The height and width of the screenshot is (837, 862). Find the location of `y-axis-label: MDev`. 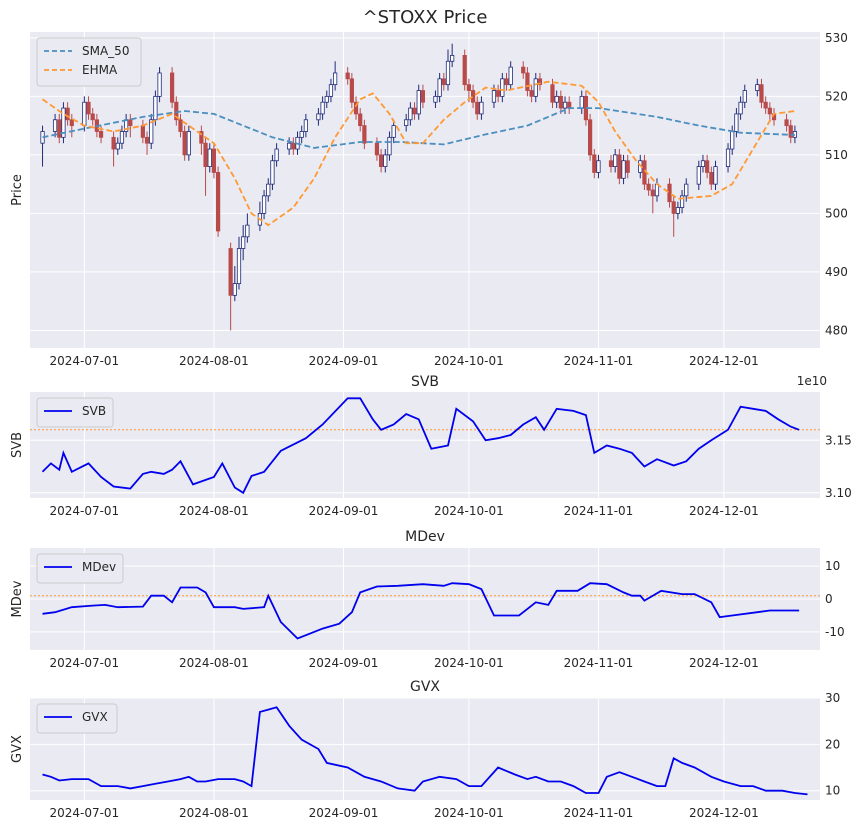

y-axis-label: MDev is located at coordinates (17, 598).